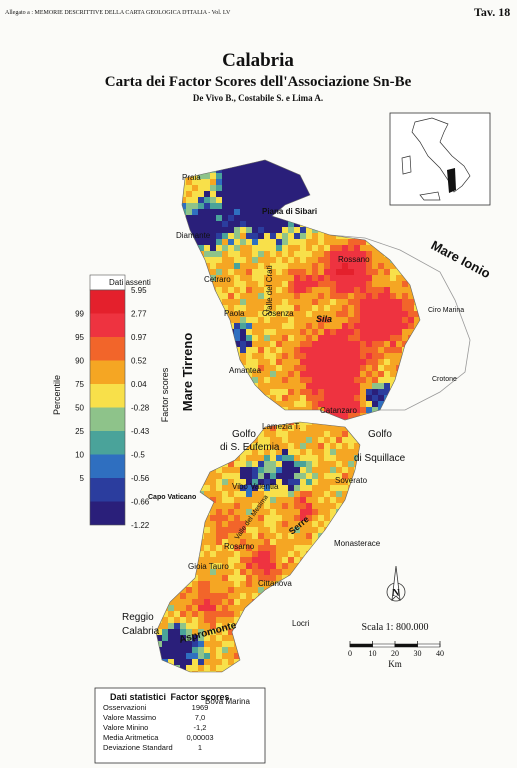 The image size is (517, 768). Describe the element at coordinates (357, 543) in the screenshot. I see `place-label: Monasterace` at that location.